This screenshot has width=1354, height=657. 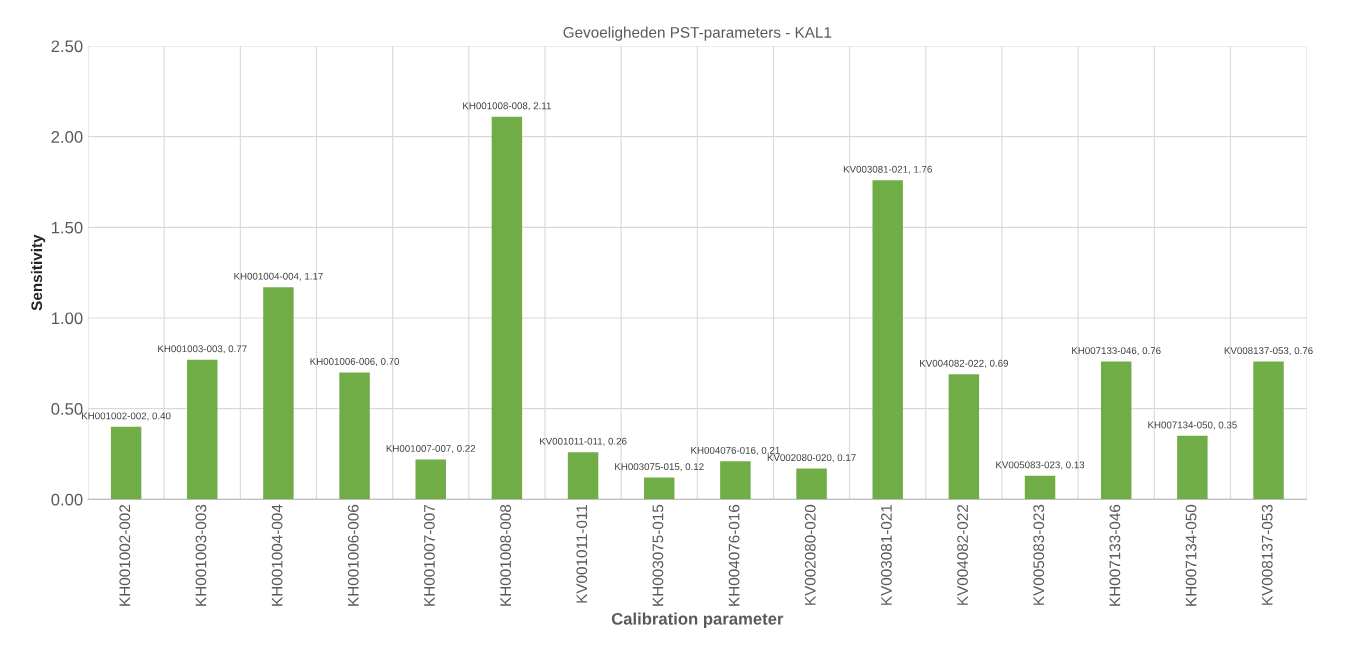 I want to click on x-tick-label: KH001003-003, so click(x=201, y=555).